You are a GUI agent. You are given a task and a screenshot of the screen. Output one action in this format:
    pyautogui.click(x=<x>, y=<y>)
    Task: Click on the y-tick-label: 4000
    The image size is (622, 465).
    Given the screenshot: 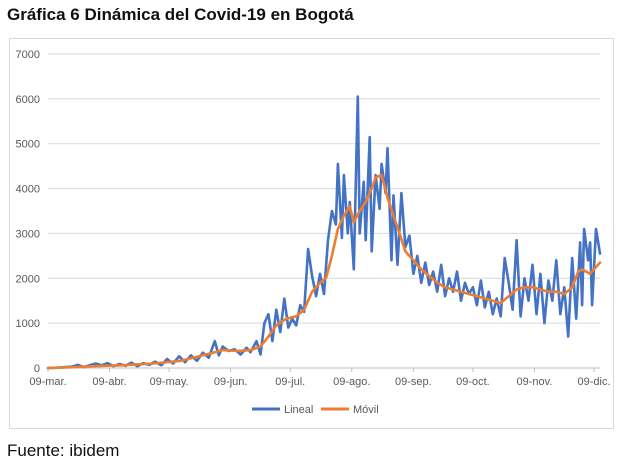 What is the action you would take?
    pyautogui.click(x=28, y=190)
    